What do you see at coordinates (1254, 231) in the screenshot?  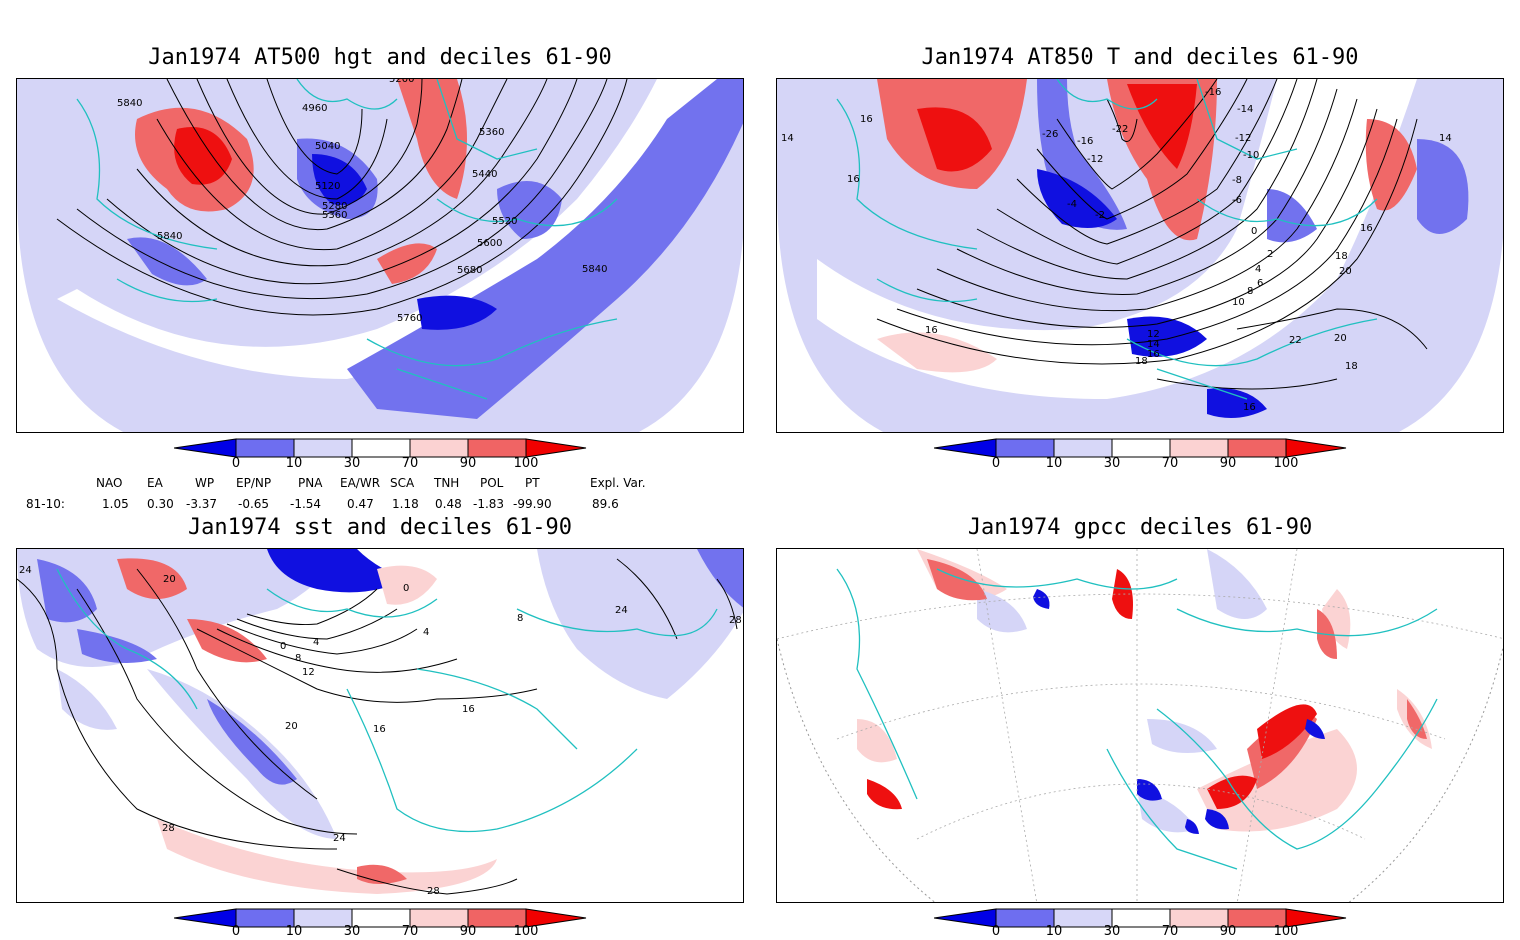 I see `contour-label: 0` at bounding box center [1254, 231].